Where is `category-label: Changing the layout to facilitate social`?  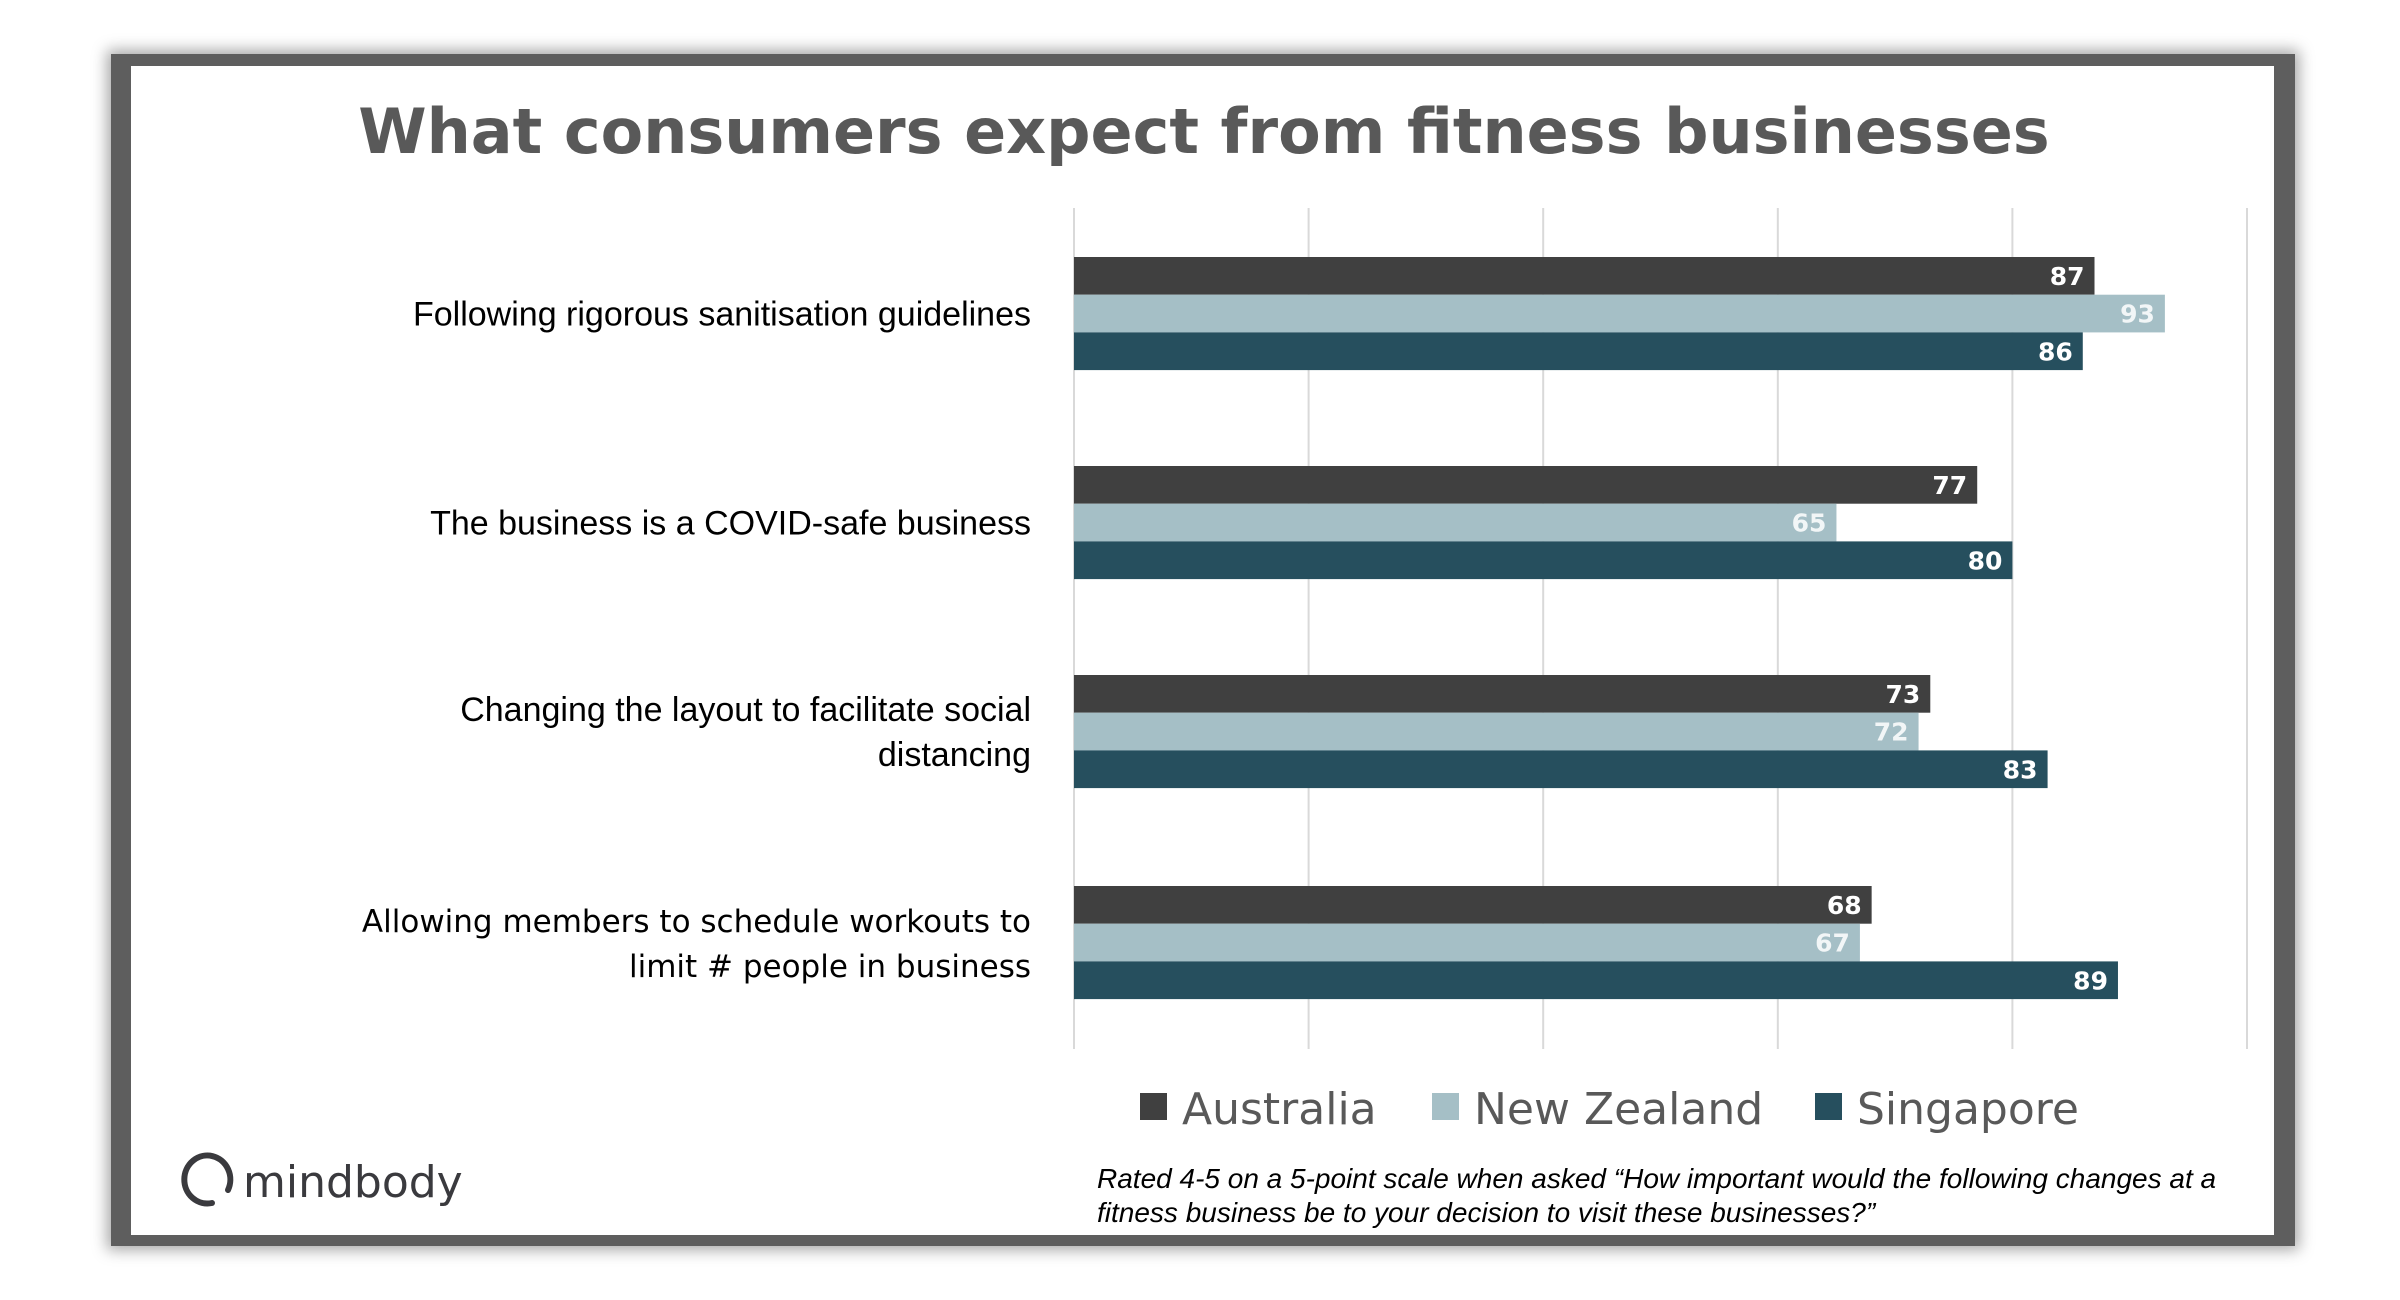 category-label: Changing the layout to facilitate social is located at coordinates (745, 710).